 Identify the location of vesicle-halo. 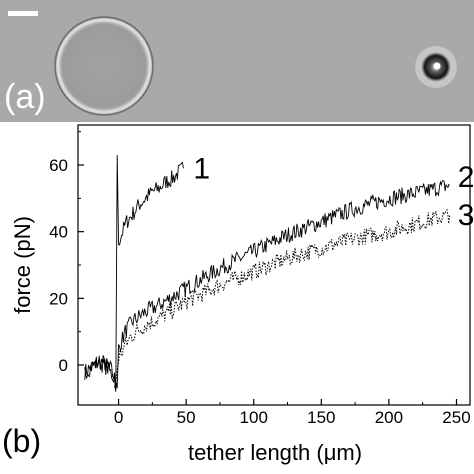
(104, 66).